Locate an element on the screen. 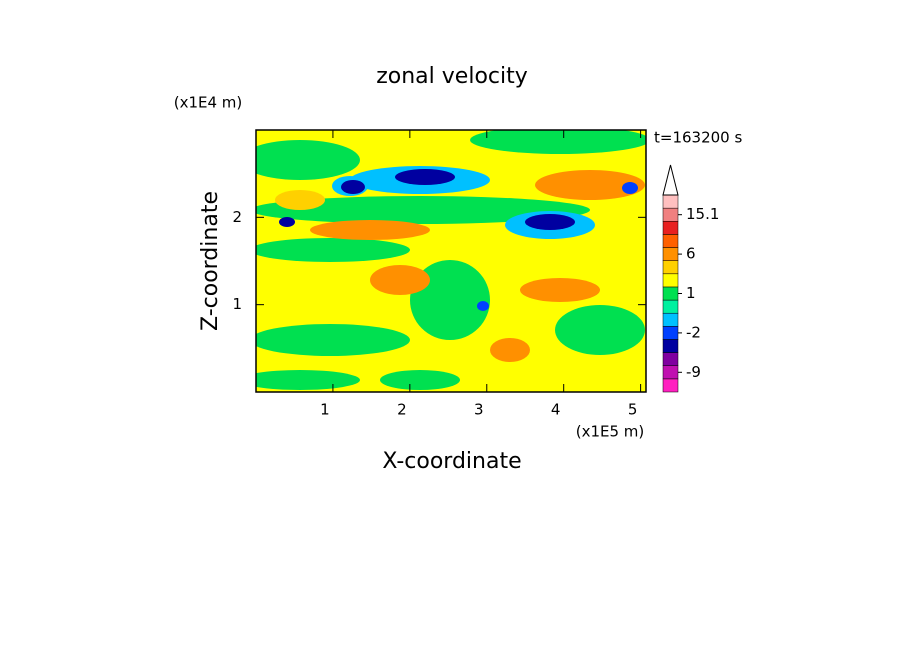 This screenshot has height=658, width=904. y-tick-label: 2 is located at coordinates (237, 217).